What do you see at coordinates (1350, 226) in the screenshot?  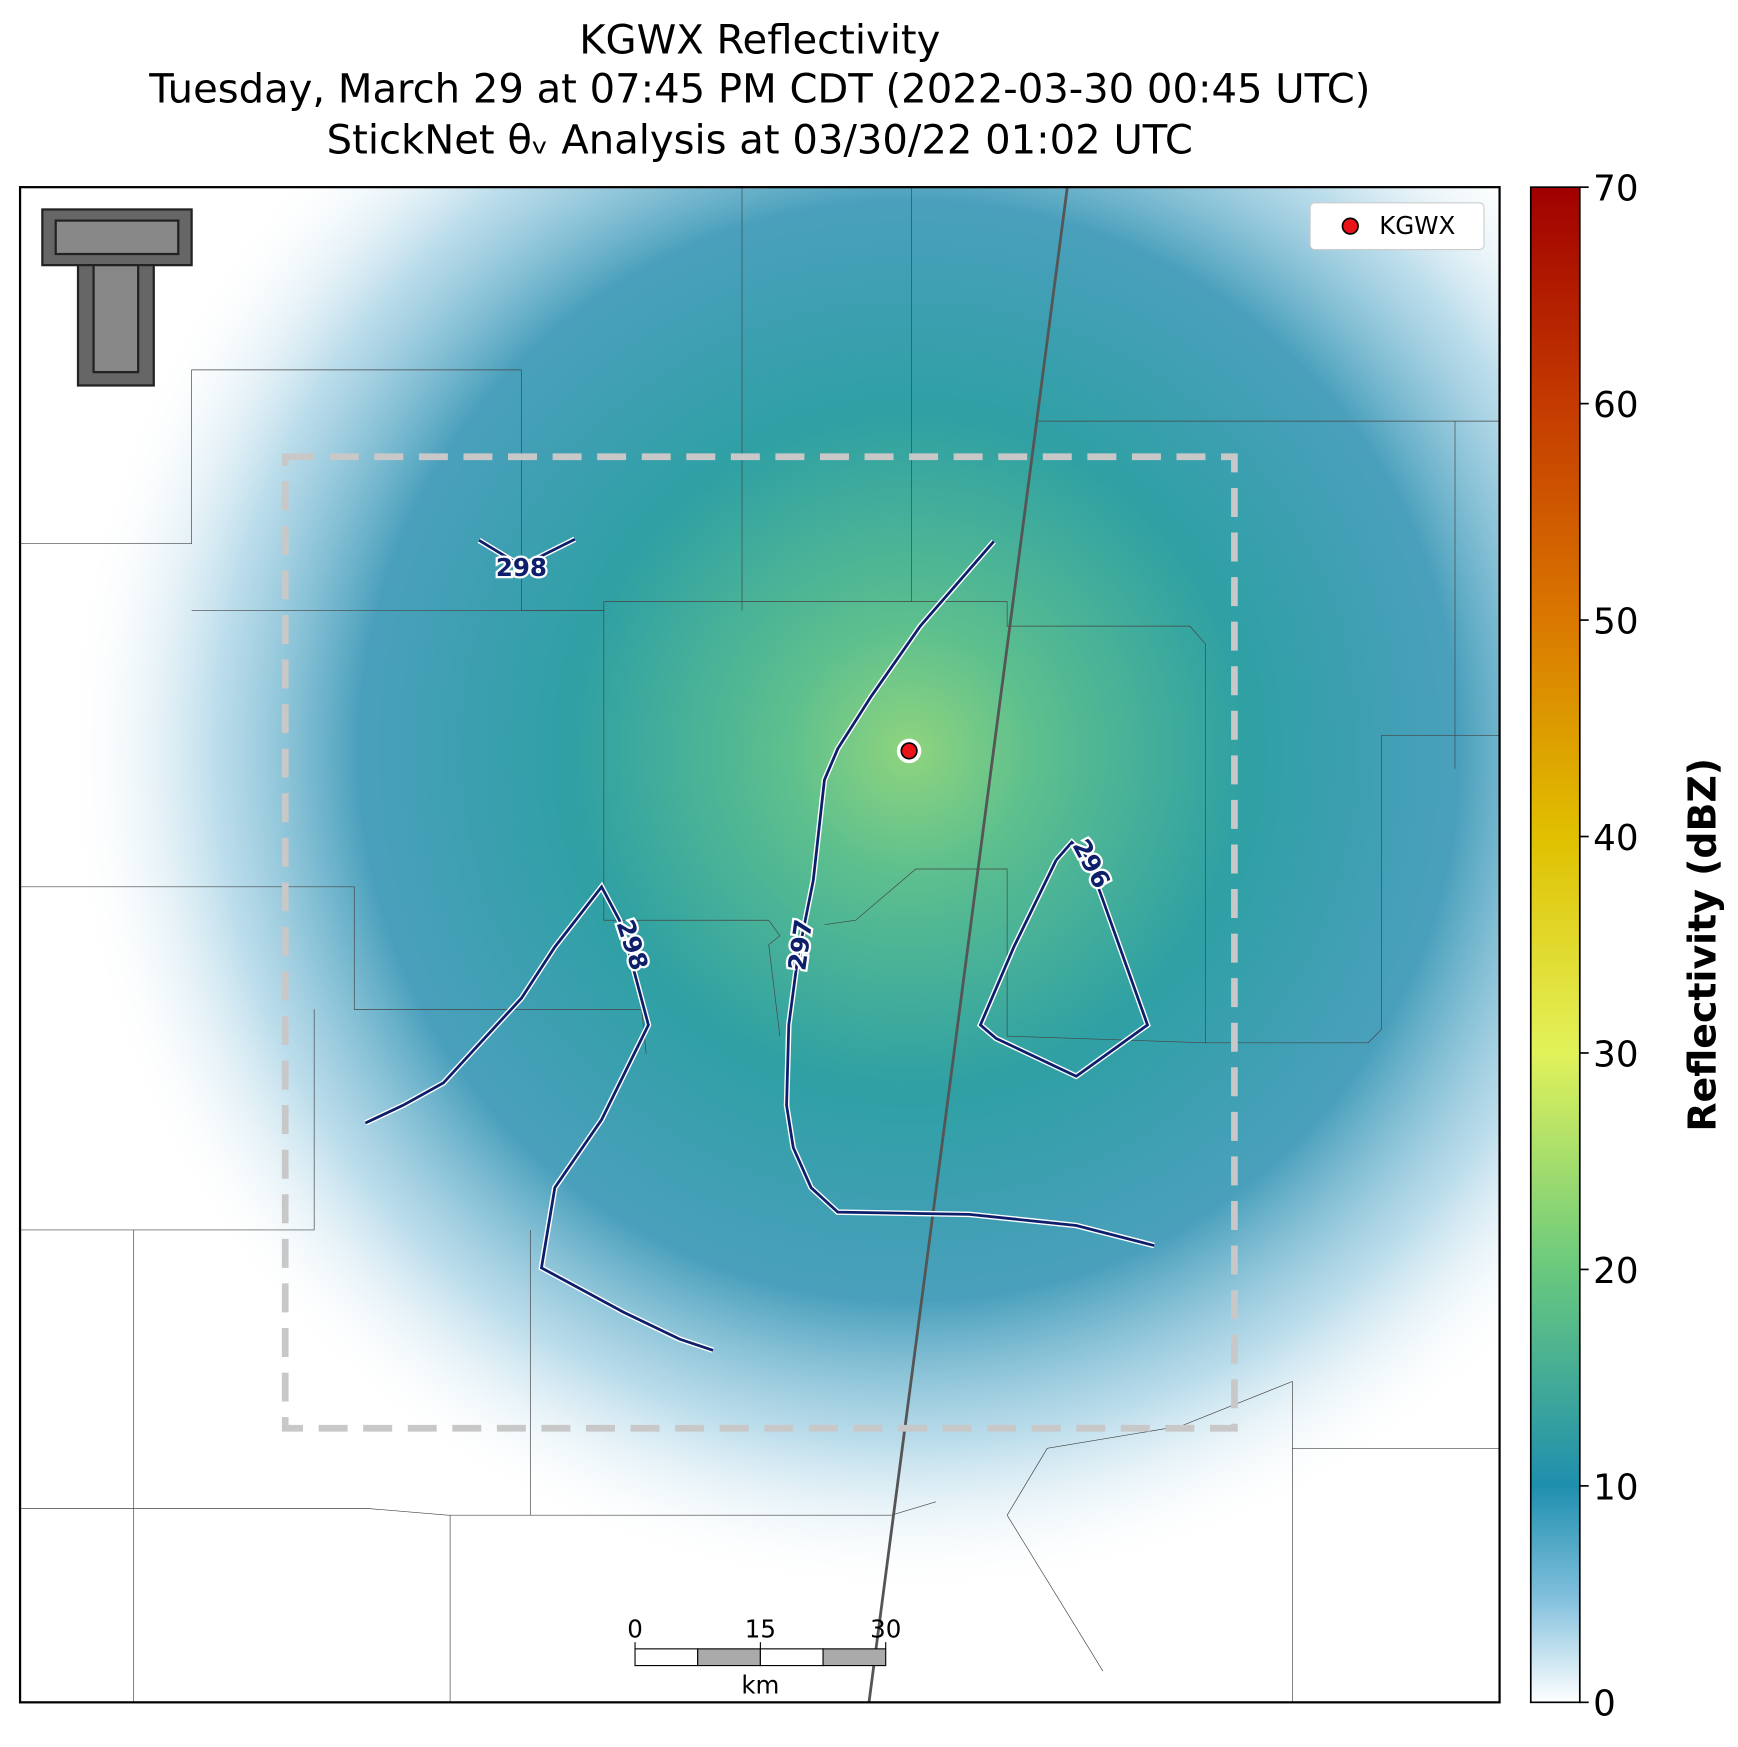 I see `legend-marker` at bounding box center [1350, 226].